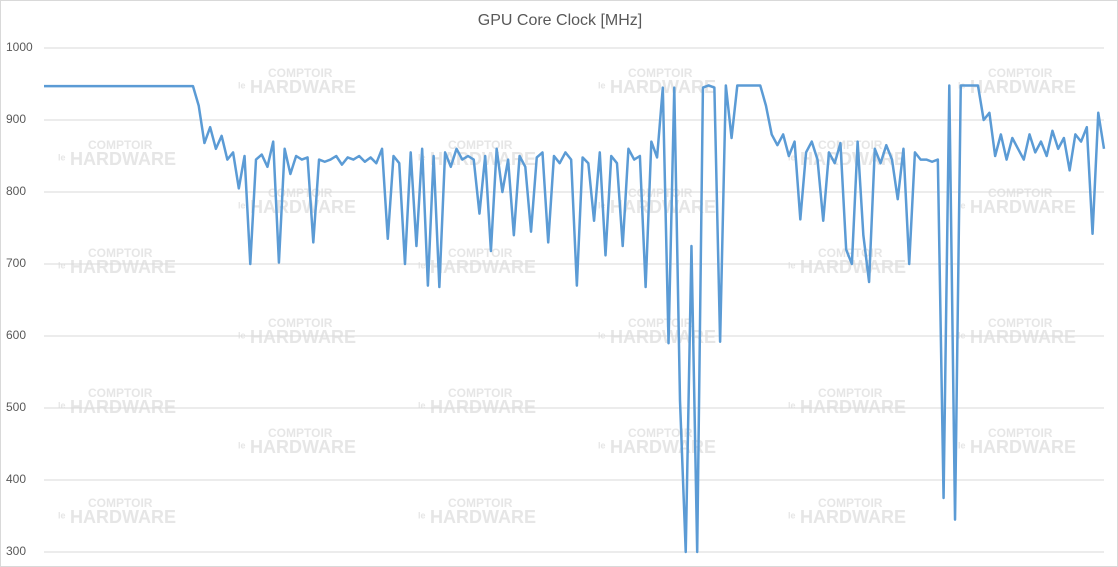 The height and width of the screenshot is (567, 1118). What do you see at coordinates (16, 335) in the screenshot?
I see `y-tick-label: 600` at bounding box center [16, 335].